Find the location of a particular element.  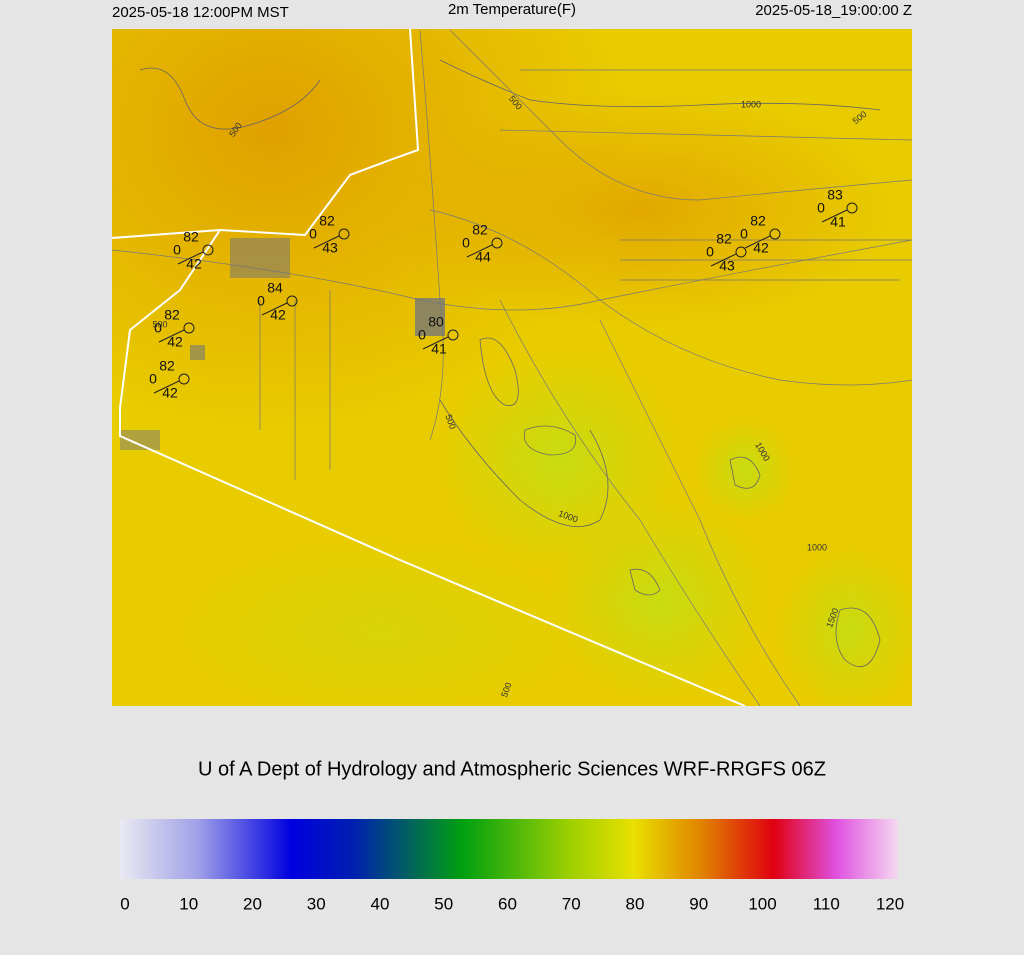

dewpoint: 41 is located at coordinates (439, 349).